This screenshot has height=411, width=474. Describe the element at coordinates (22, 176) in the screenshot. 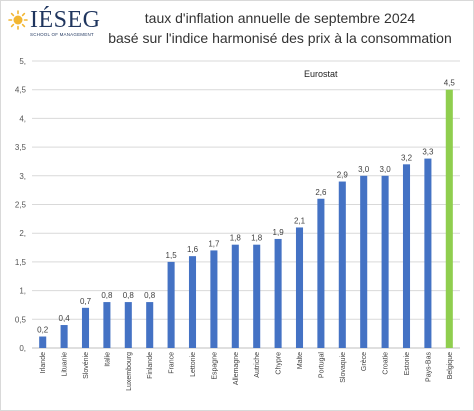

I see `y-tick-label: 3,` at that location.